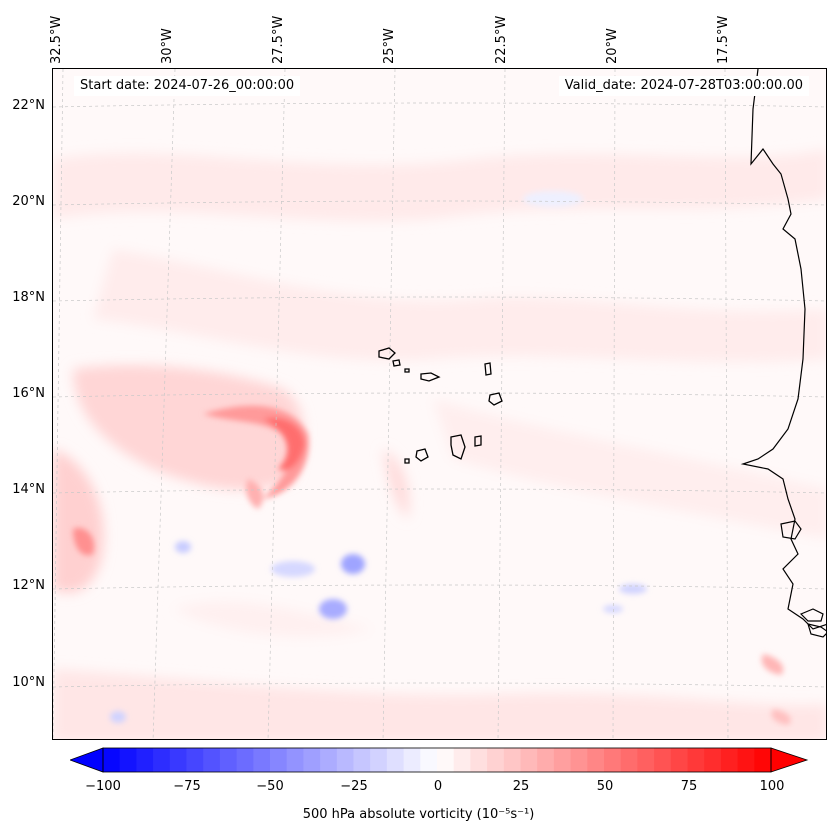 The height and width of the screenshot is (839, 837). I want to click on island-santiago, so click(458, 447).